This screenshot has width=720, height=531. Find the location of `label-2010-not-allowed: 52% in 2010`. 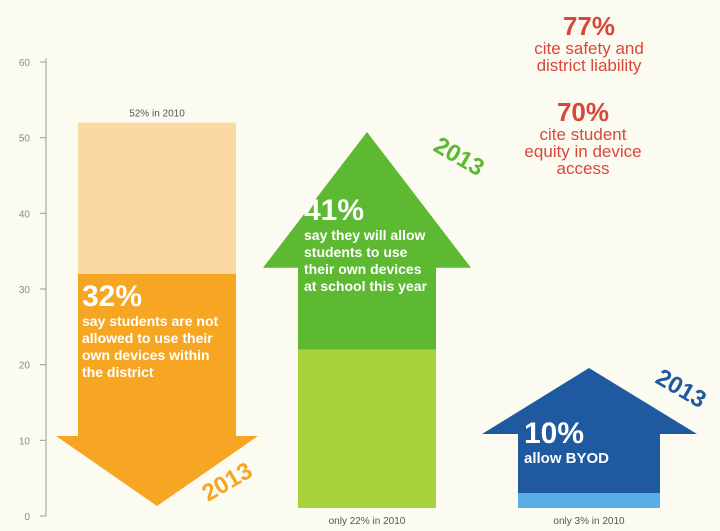

label-2010-not-allowed: 52% in 2010 is located at coordinates (157, 114).